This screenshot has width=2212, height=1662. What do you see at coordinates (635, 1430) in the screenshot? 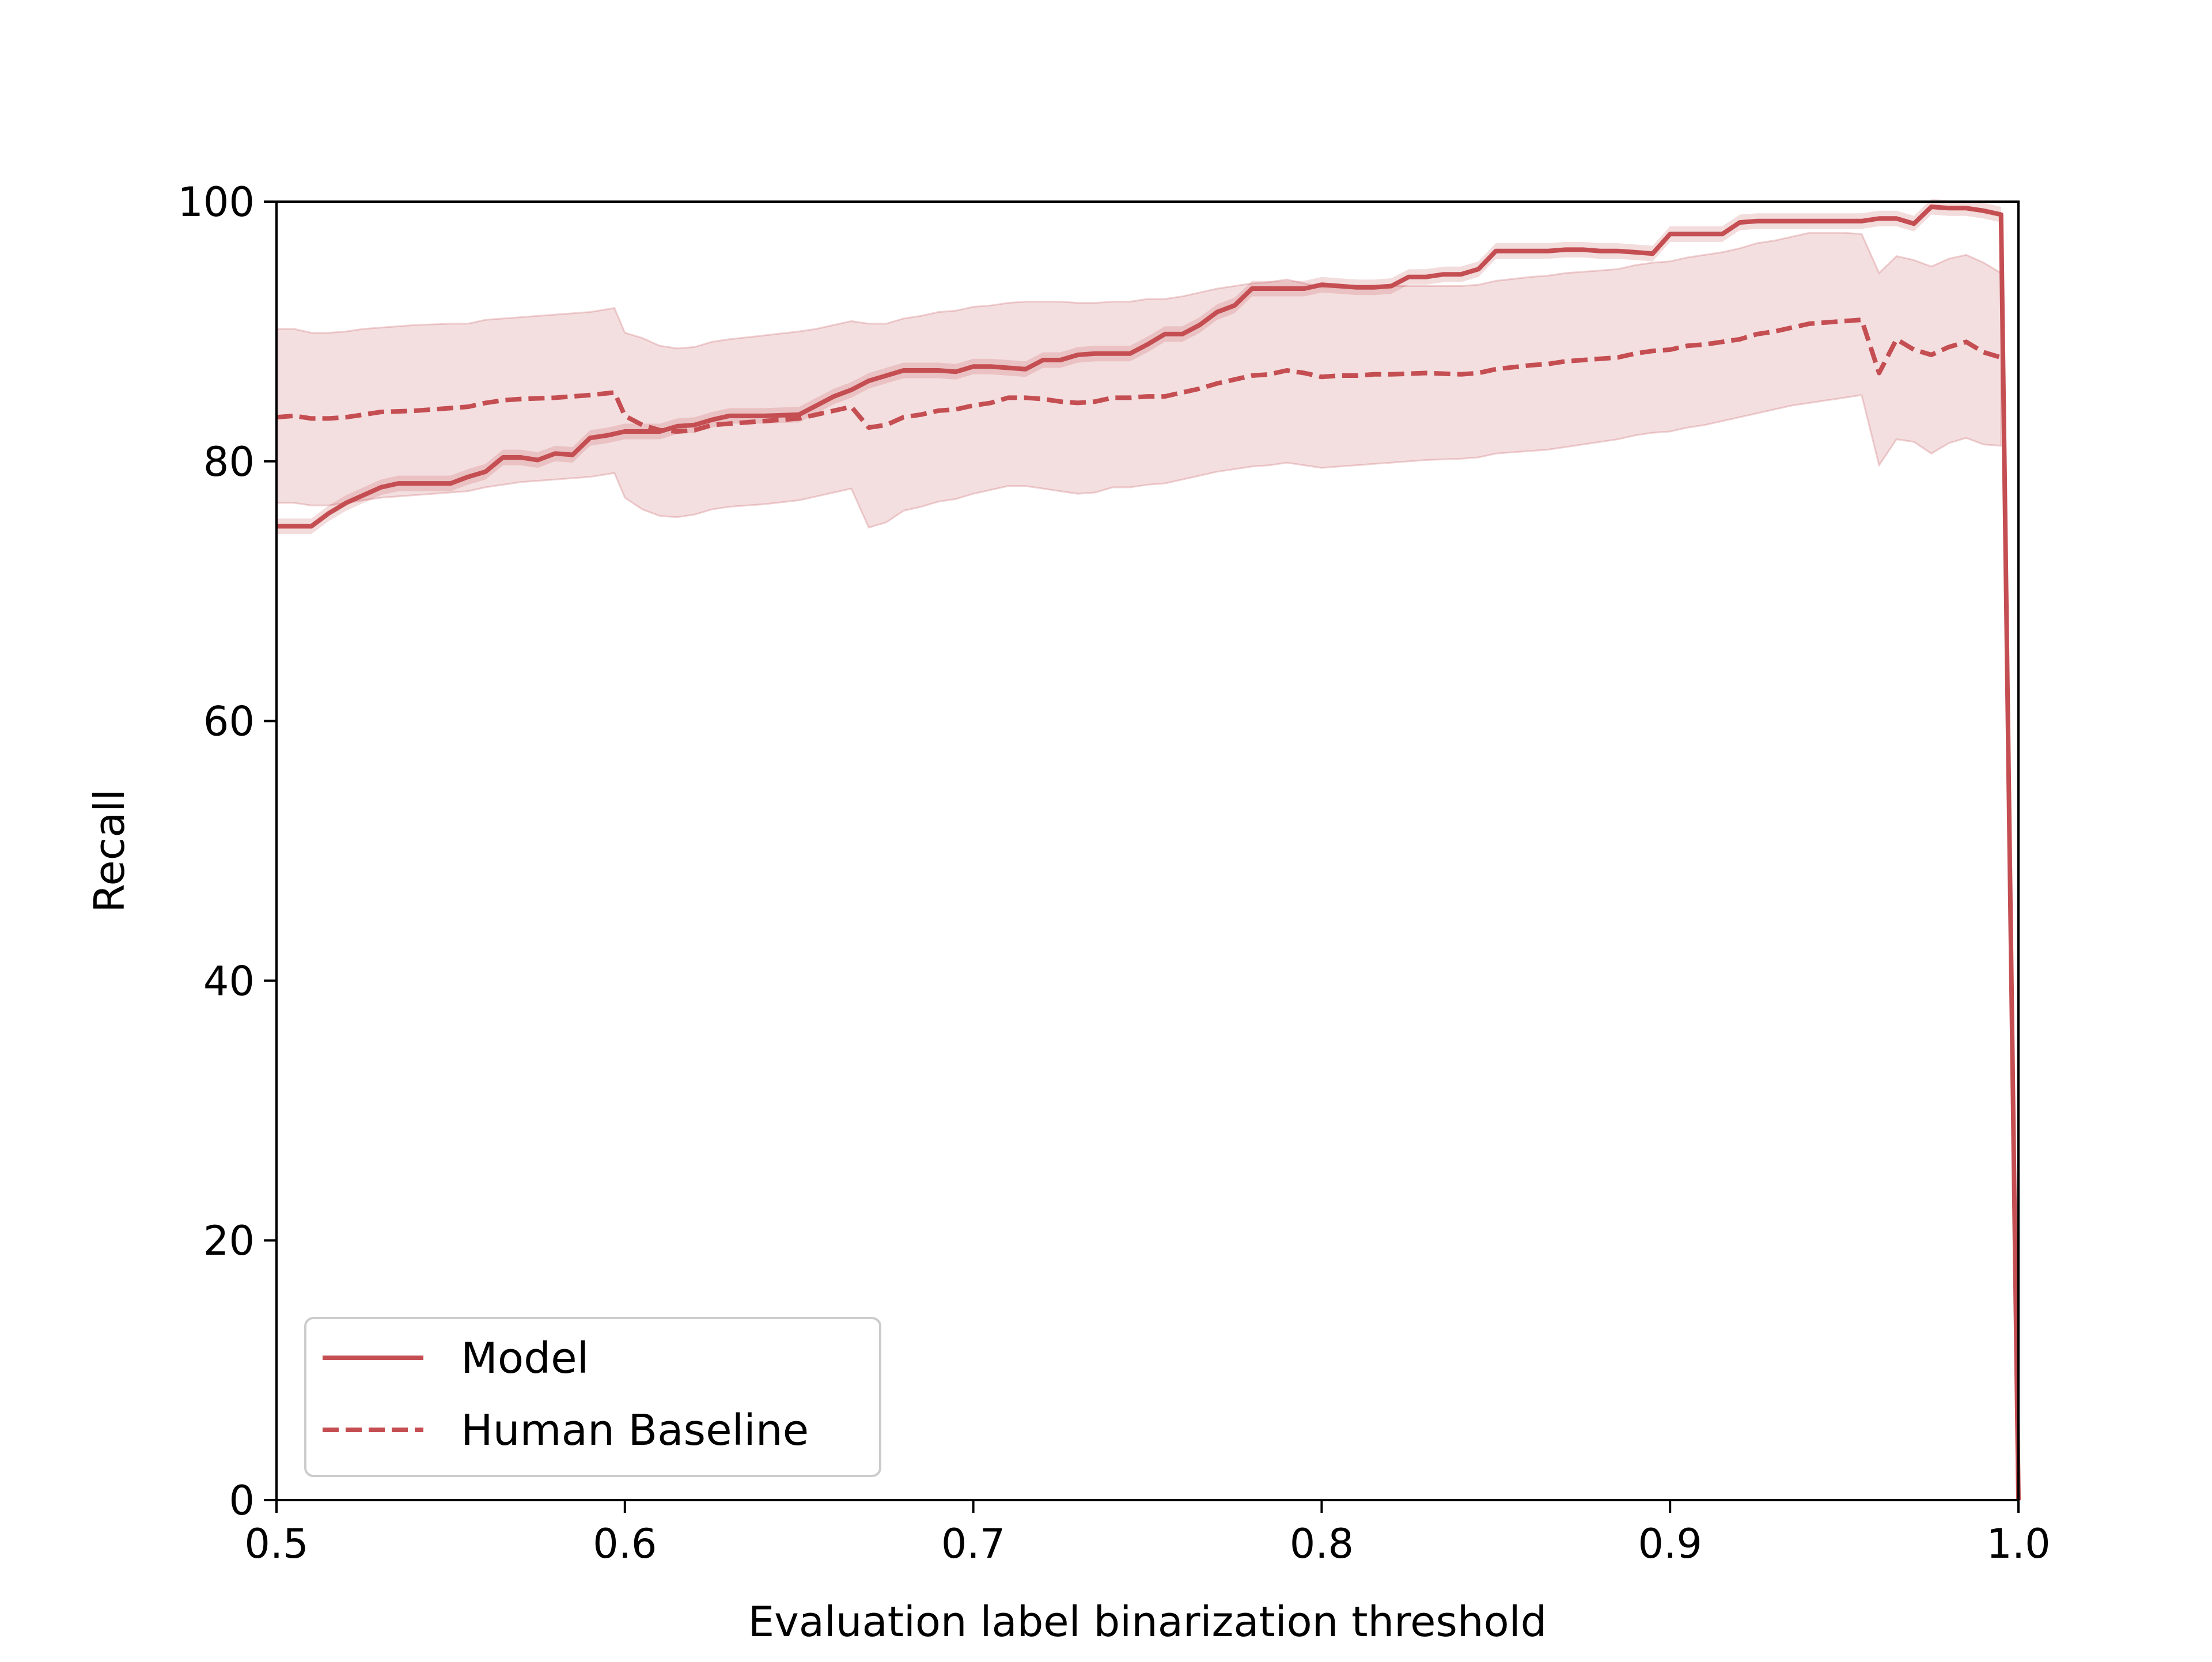
I see `legend-label-human-baseline: Human Baseline` at bounding box center [635, 1430].